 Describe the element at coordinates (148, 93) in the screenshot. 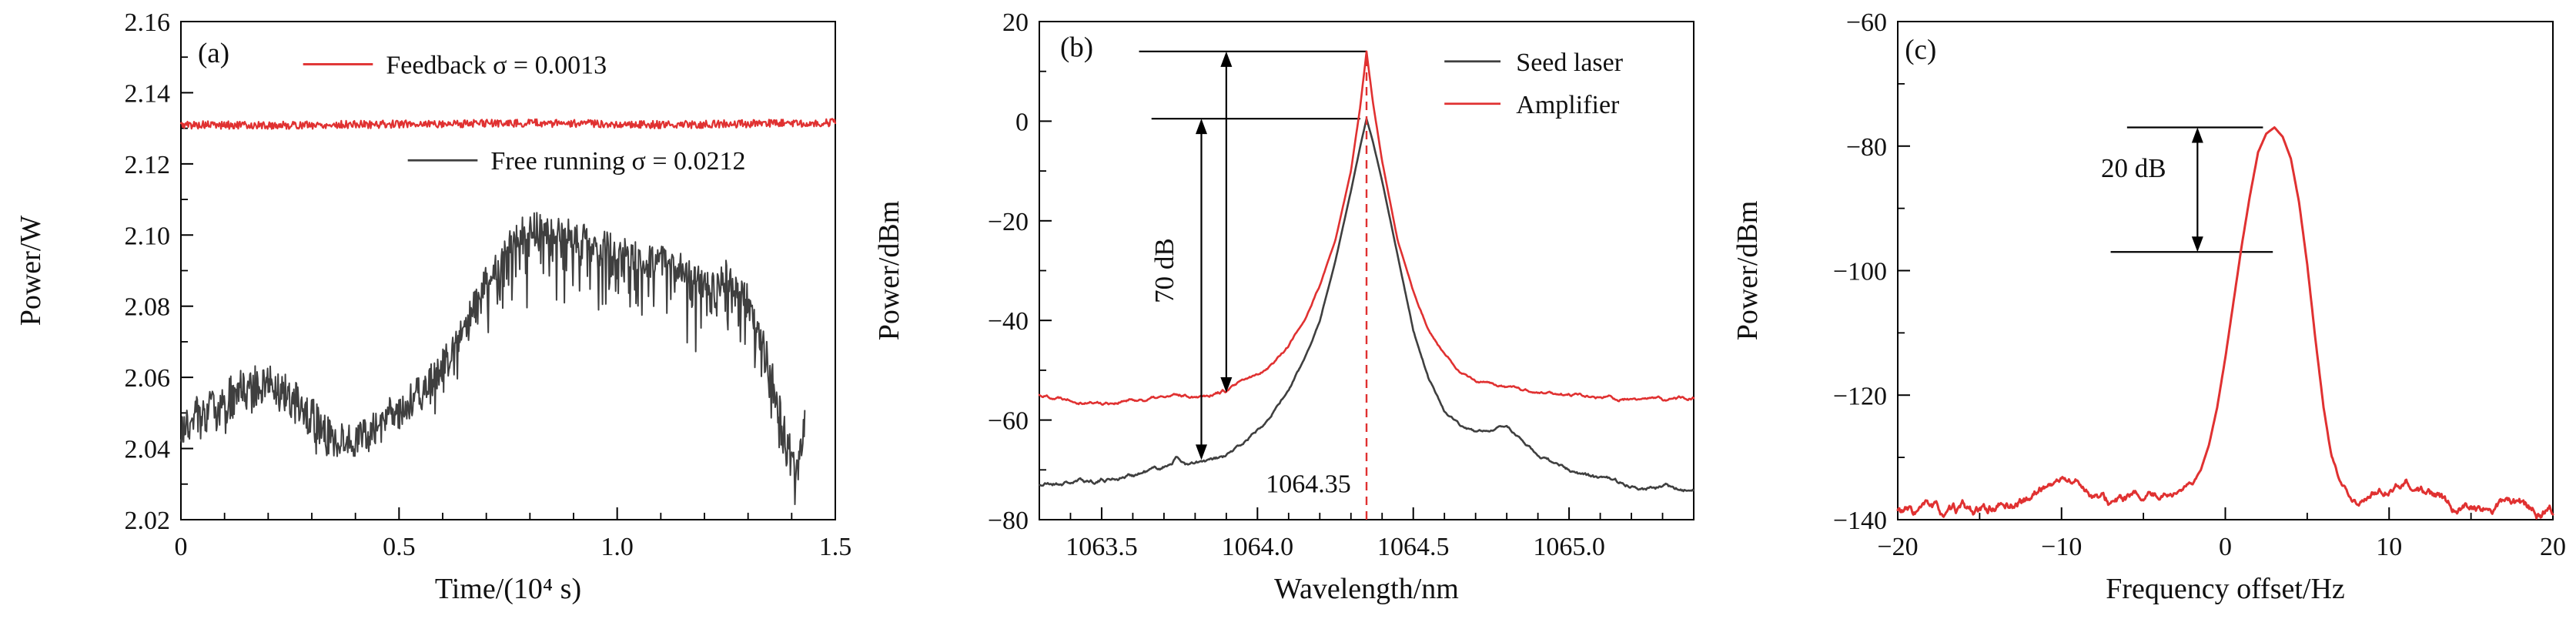

I see `svg-text: 2.14` at that location.